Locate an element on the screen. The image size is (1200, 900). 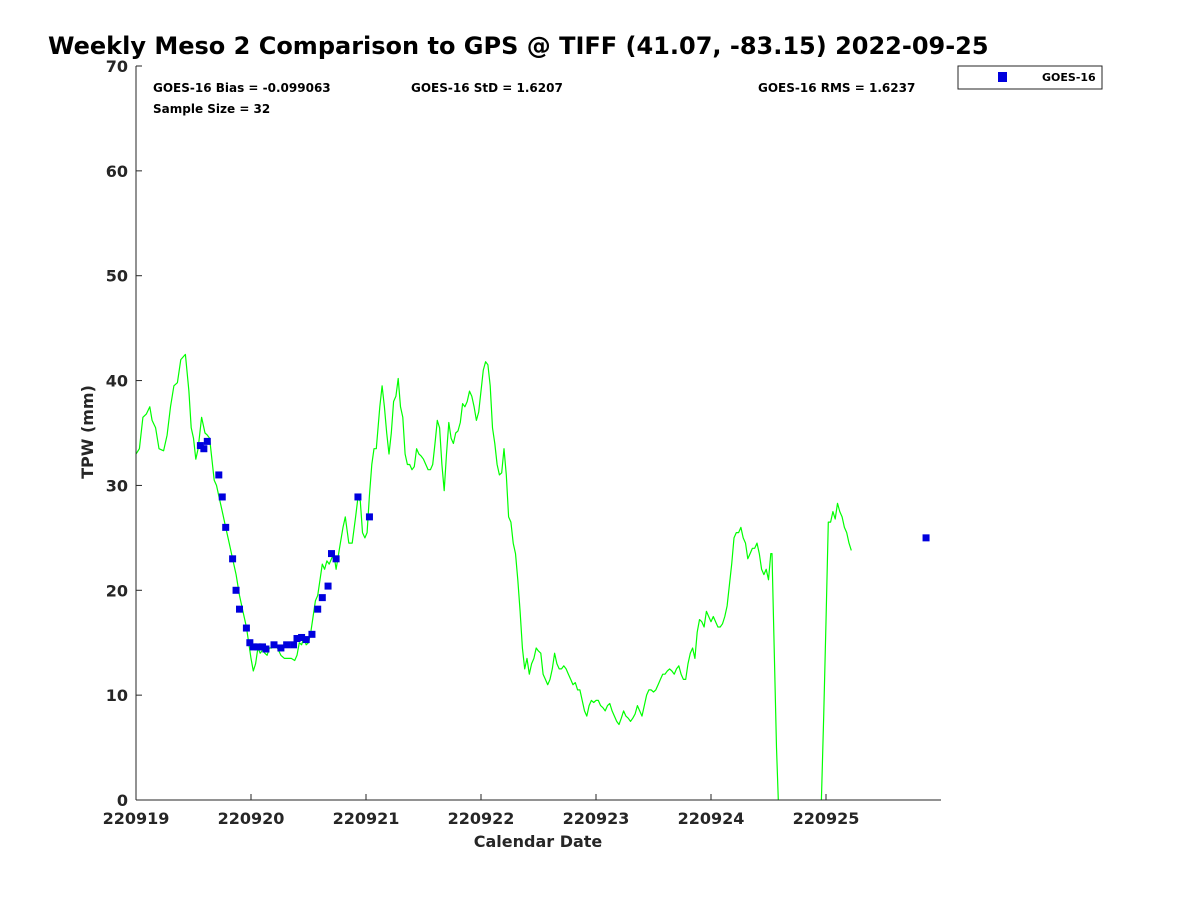
y-tick-label: 60 is located at coordinates (117, 171).